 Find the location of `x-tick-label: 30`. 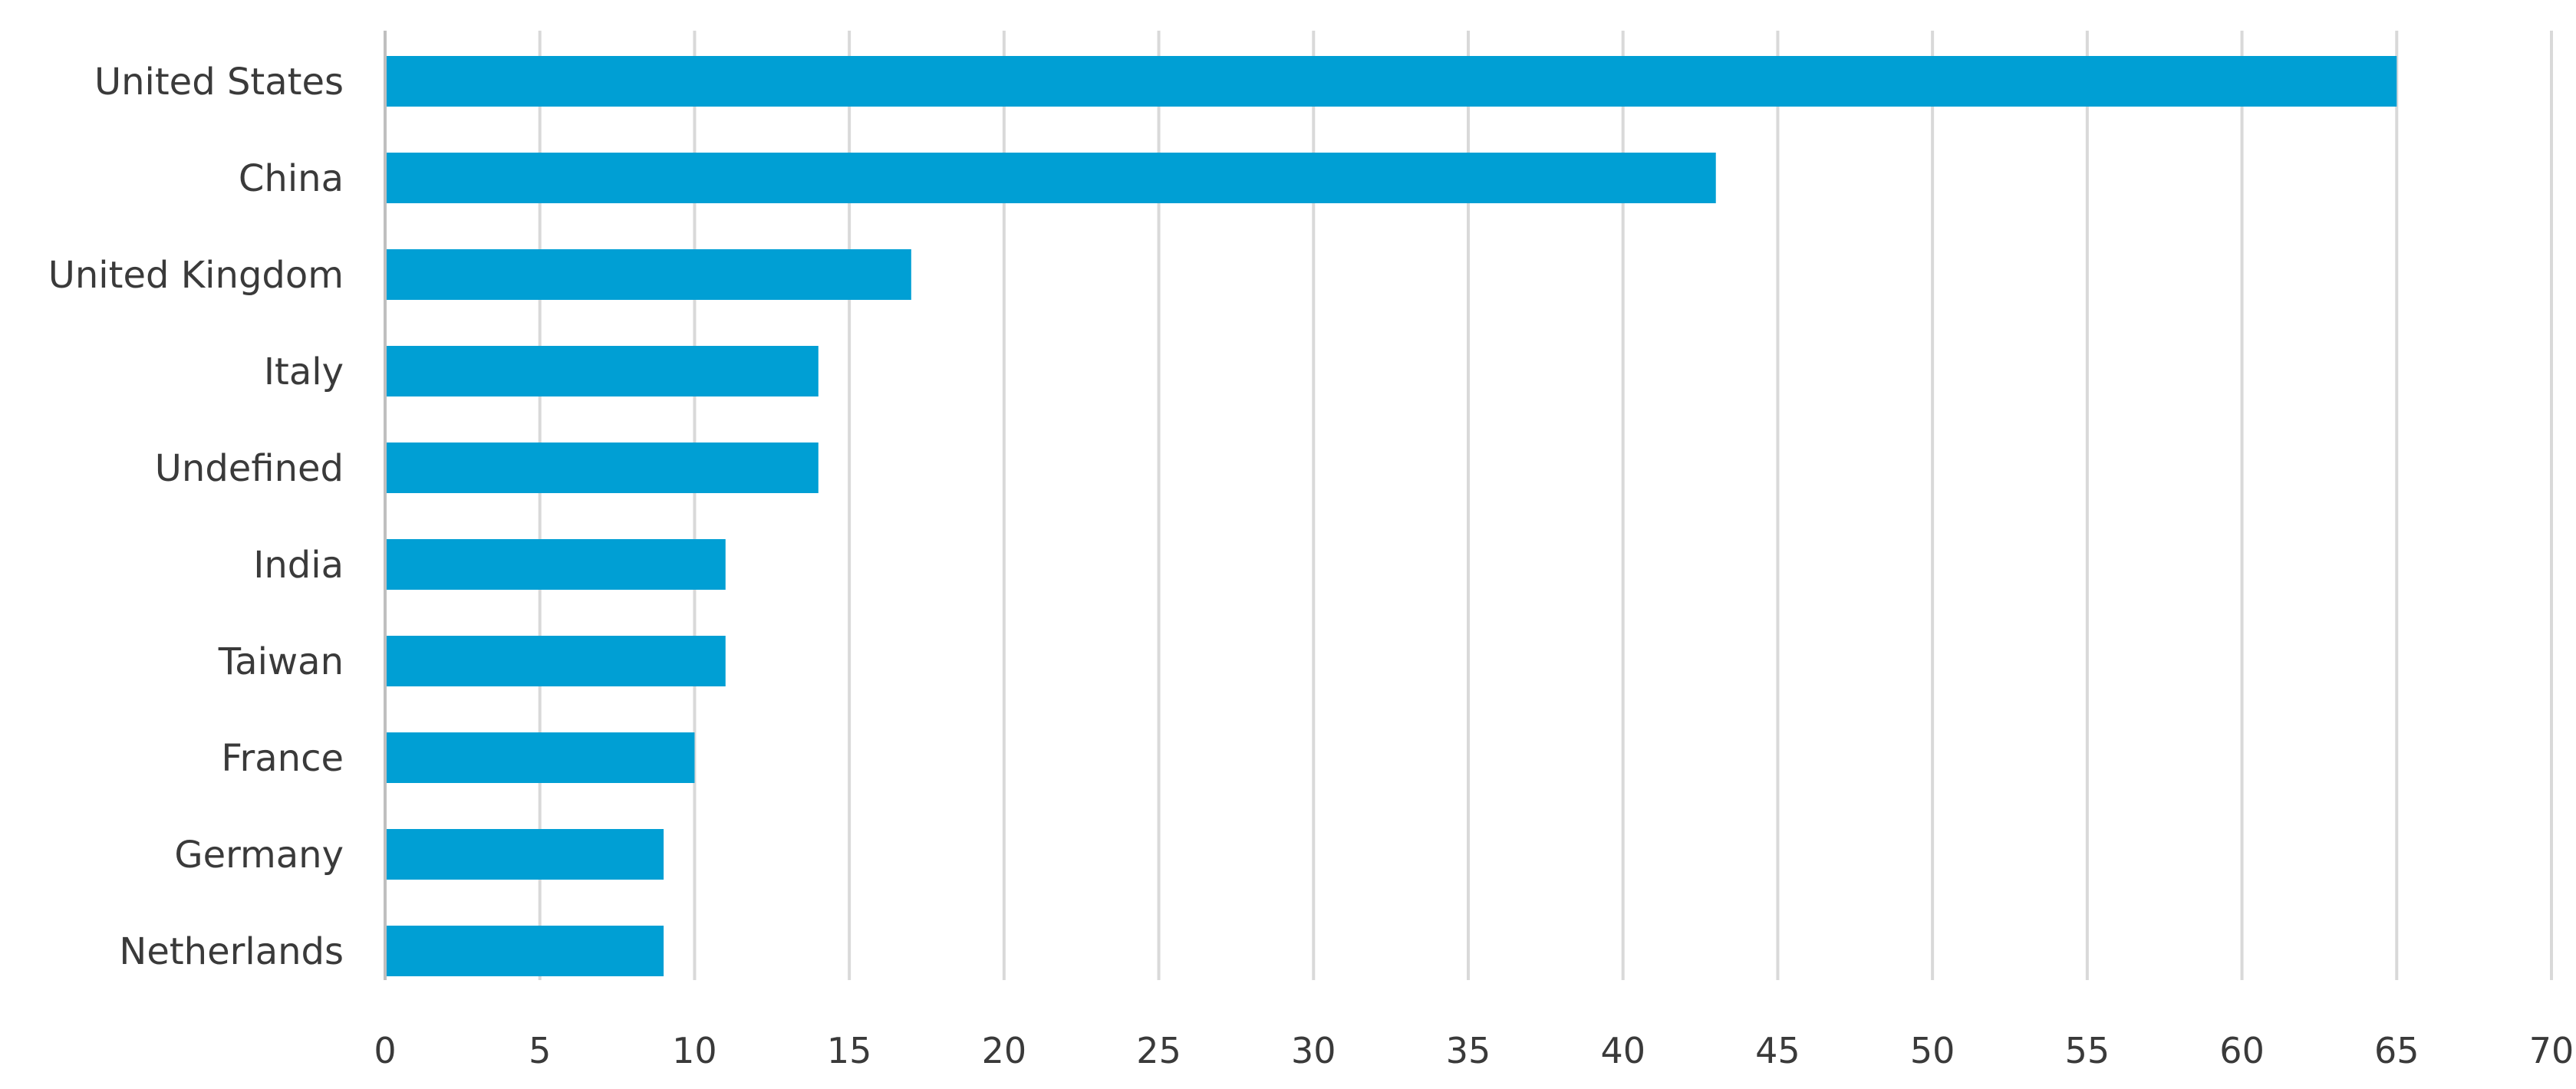

x-tick-label: 30 is located at coordinates (1313, 1050).